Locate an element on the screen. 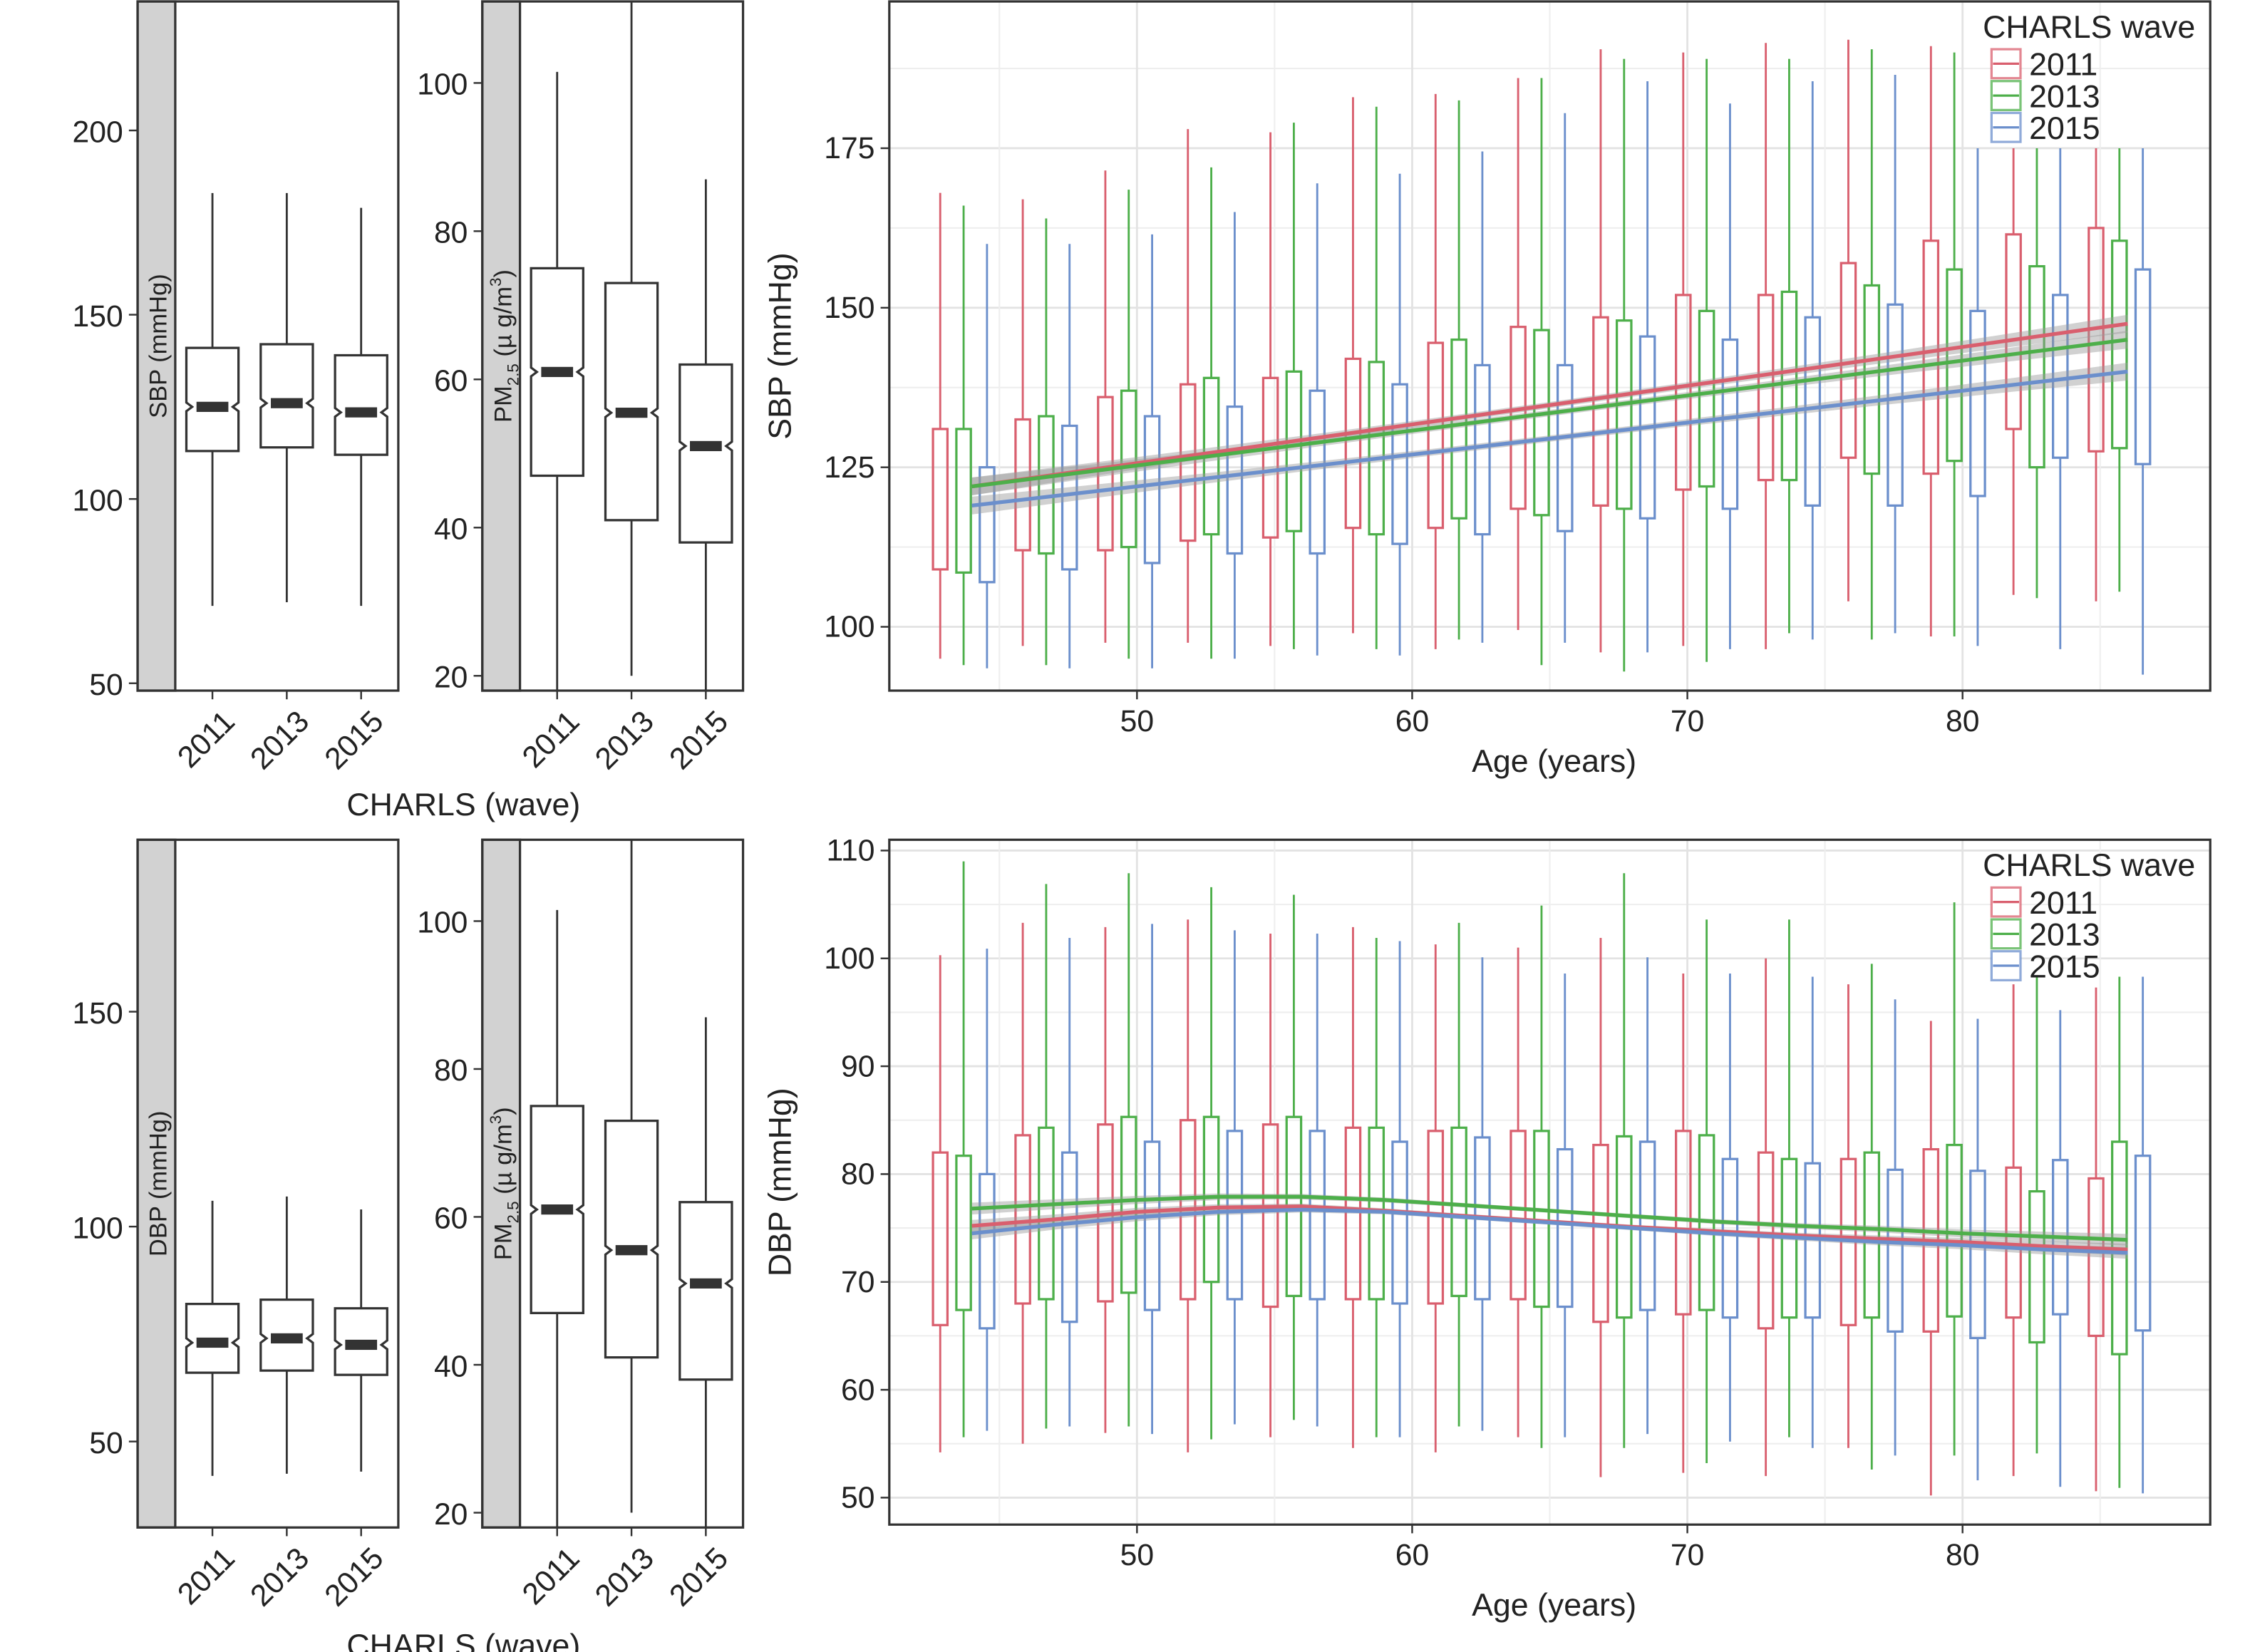 The height and width of the screenshot is (1652, 2245). x-tick-label: 60 is located at coordinates (1412, 721).